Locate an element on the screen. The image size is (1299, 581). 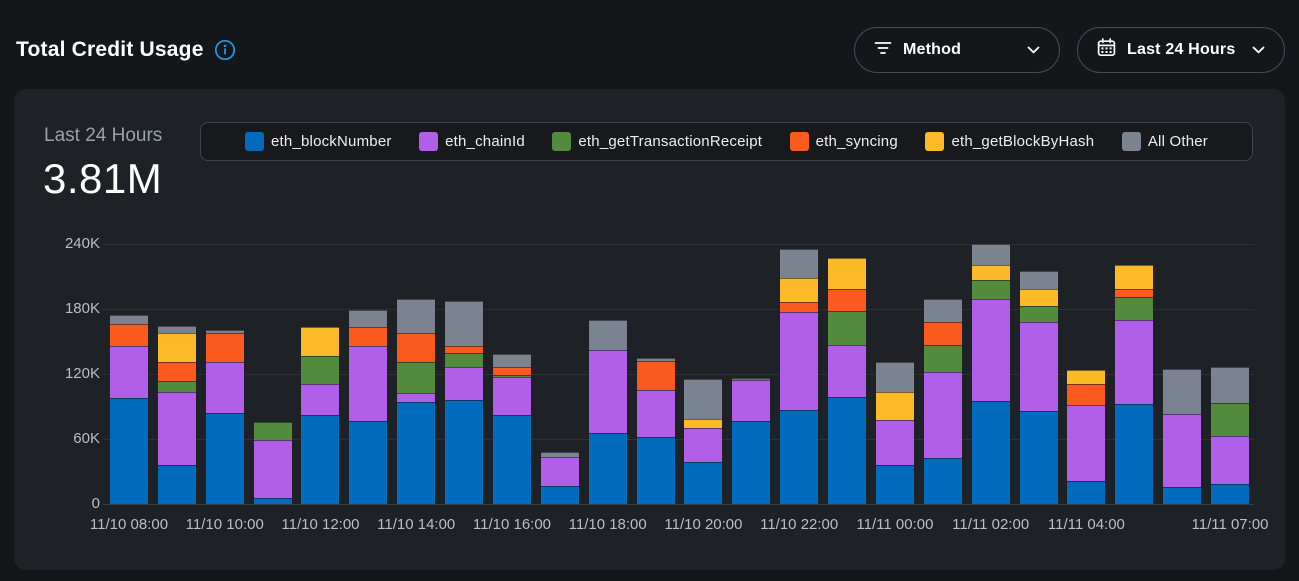
info-icon is located at coordinates (225, 50).